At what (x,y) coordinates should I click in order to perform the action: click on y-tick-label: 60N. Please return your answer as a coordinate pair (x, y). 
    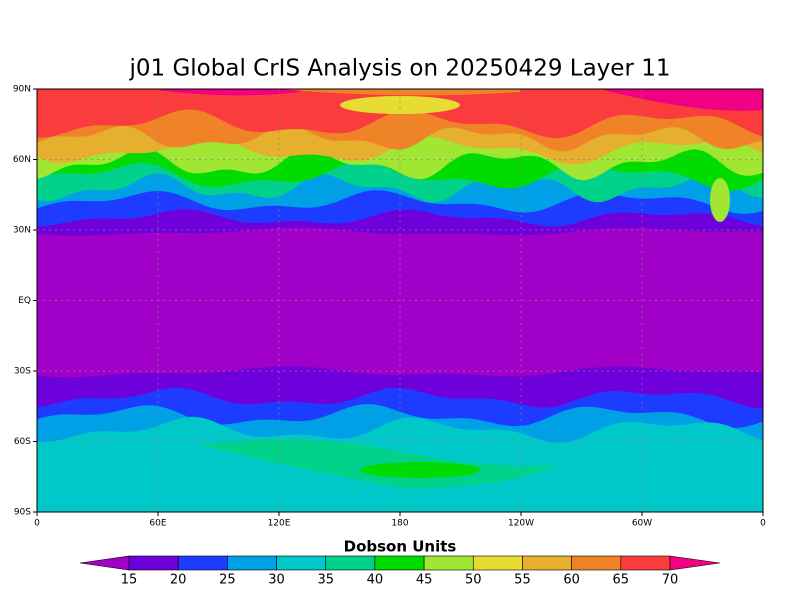
    Looking at the image, I should click on (22, 160).